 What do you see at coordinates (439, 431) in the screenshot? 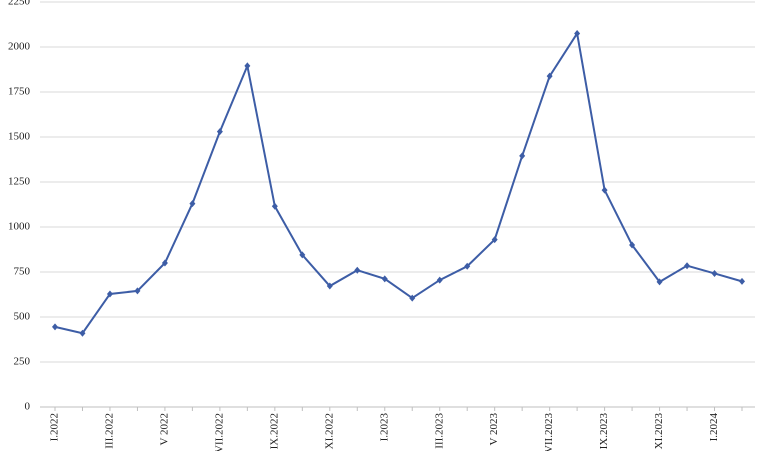
I see `x-tick-label: III.2023` at bounding box center [439, 431].